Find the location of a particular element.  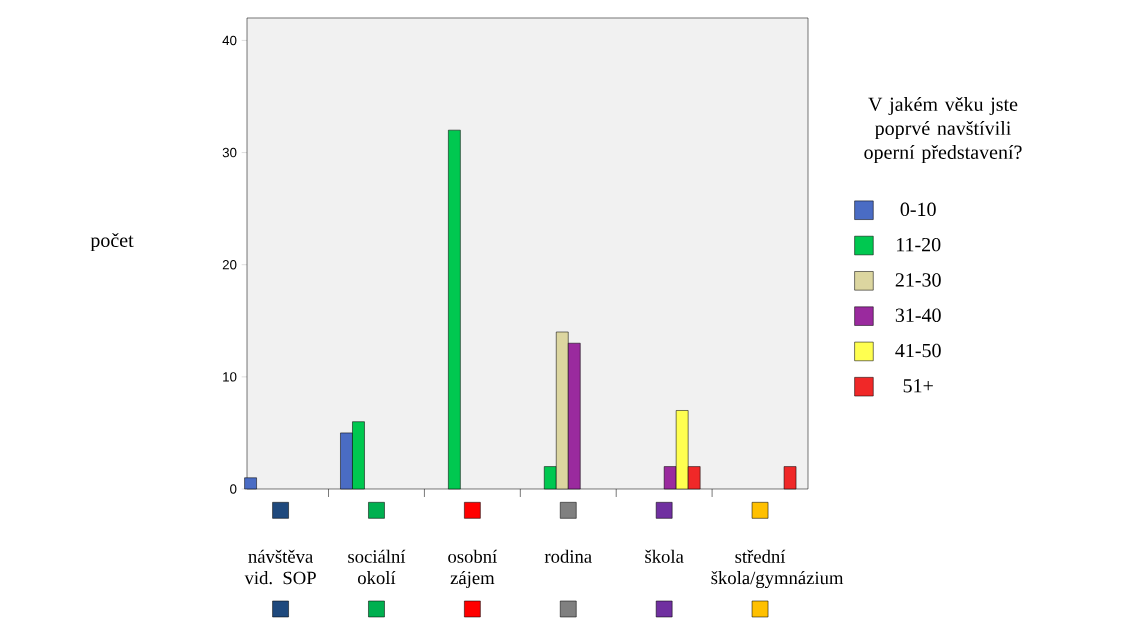

legend-label: 41-50 is located at coordinates (918, 350).